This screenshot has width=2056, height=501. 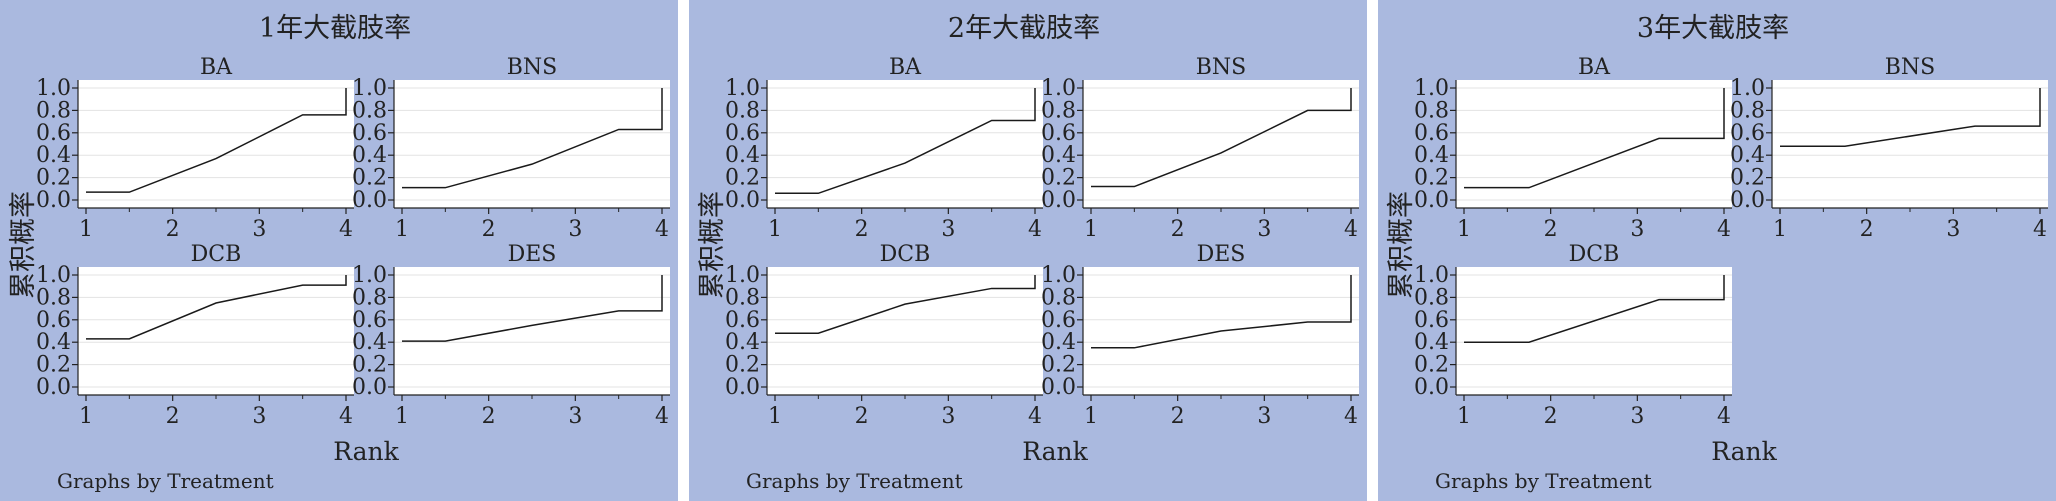 What do you see at coordinates (216, 67) in the screenshot?
I see `subplot-label: BA` at bounding box center [216, 67].